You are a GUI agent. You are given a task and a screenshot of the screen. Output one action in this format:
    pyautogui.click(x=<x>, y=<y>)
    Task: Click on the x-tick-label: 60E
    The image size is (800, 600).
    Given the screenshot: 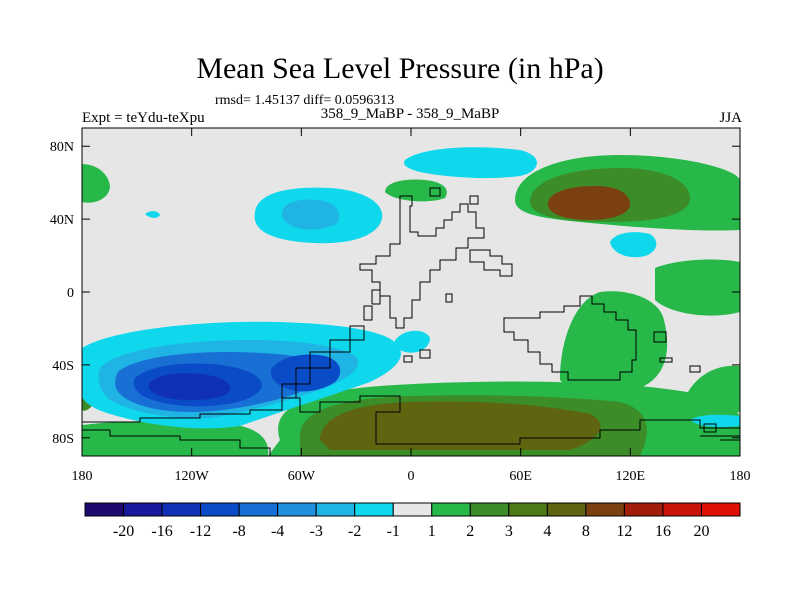 What is the action you would take?
    pyautogui.click(x=520, y=476)
    